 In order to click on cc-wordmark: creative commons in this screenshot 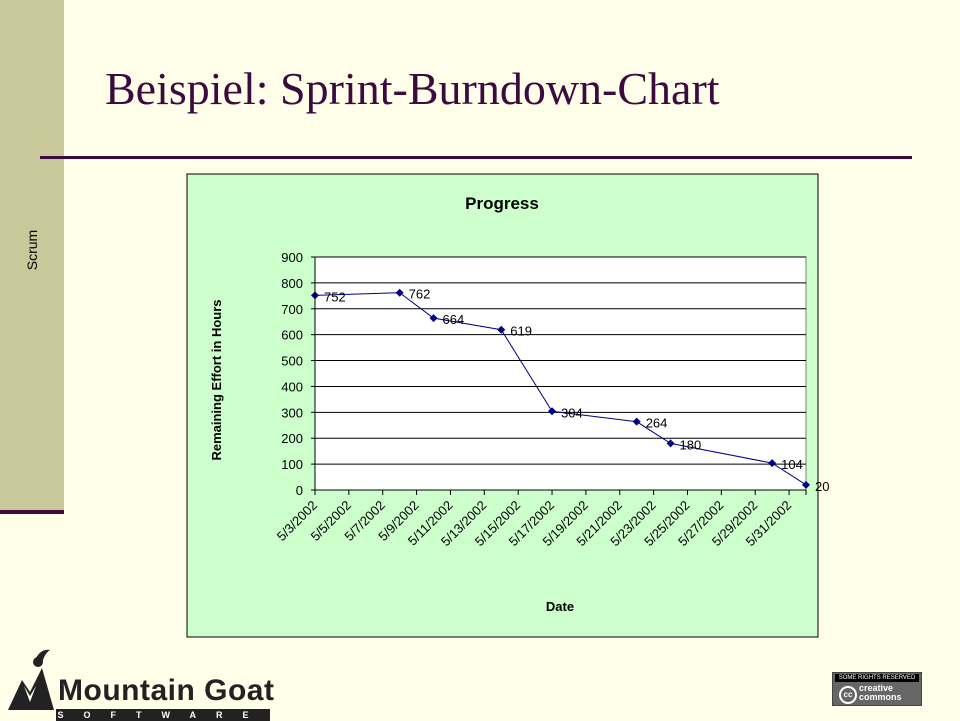, I will do `click(889, 693)`.